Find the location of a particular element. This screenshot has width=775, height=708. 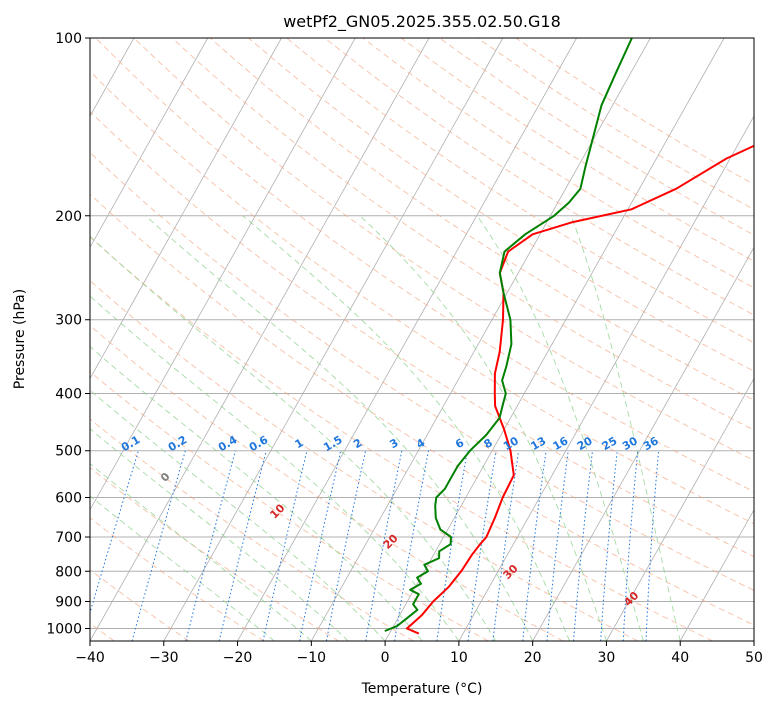

x-tick-label: −40 is located at coordinates (90, 658).